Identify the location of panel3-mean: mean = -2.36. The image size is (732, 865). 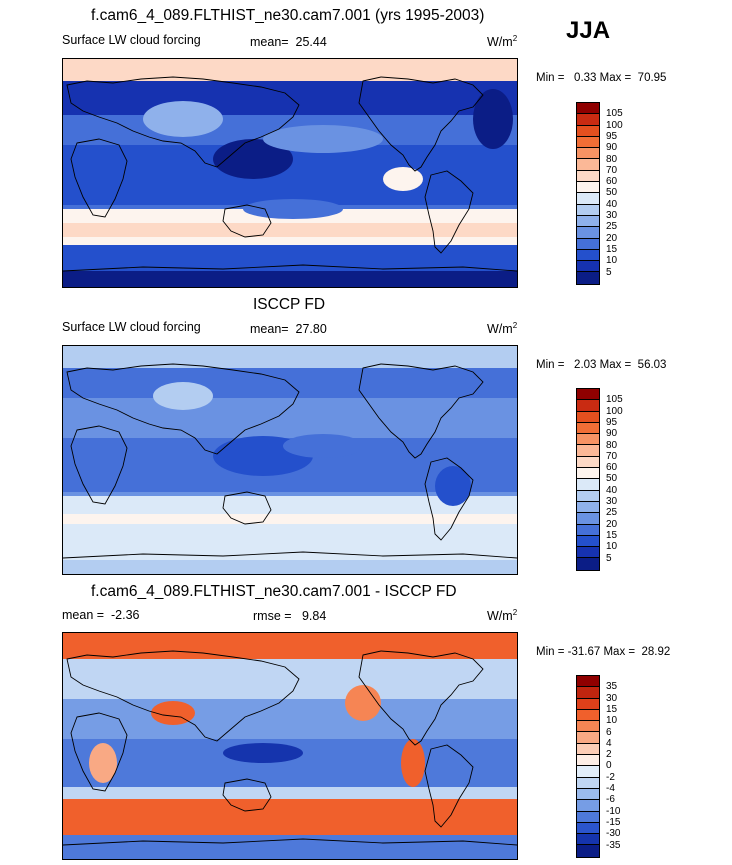
(101, 615).